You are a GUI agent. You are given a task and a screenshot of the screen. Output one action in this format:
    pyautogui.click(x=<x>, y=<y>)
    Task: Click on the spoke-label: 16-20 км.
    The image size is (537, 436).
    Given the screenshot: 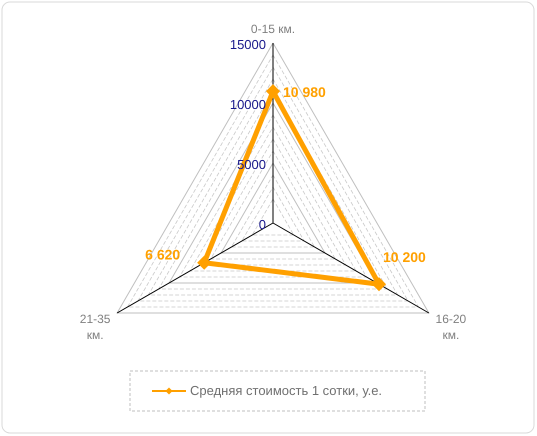 What is the action you would take?
    pyautogui.click(x=451, y=327)
    